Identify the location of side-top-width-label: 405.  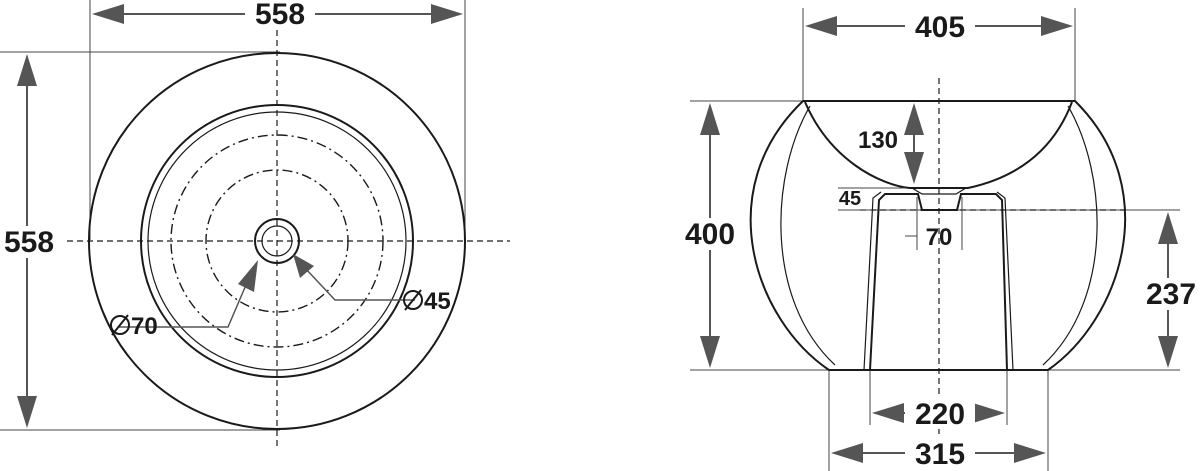
(940, 27).